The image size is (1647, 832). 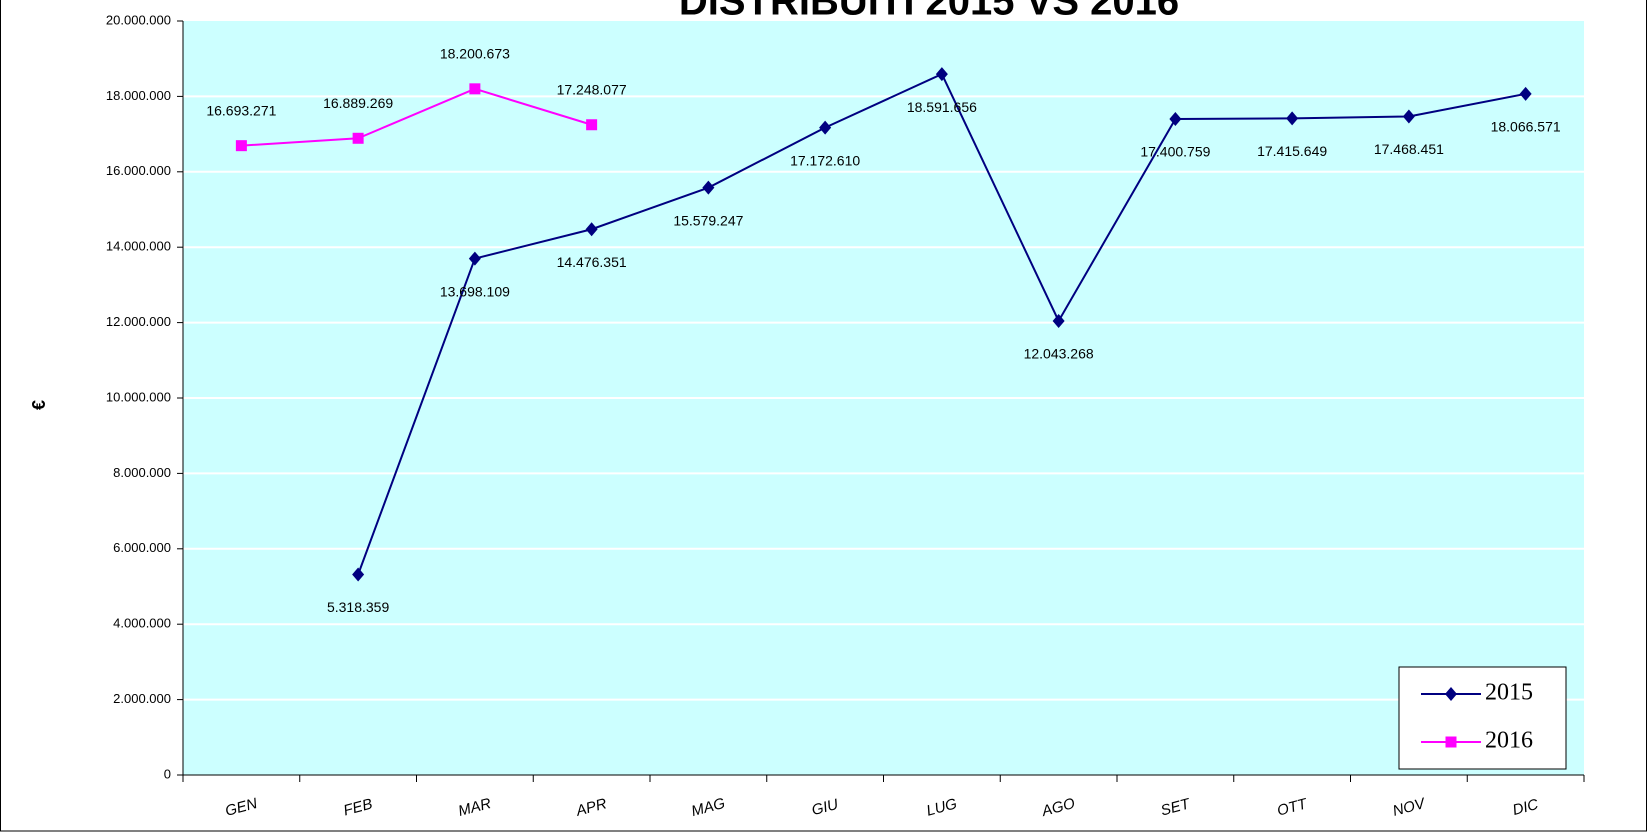 I want to click on data-label: 12.043.268, so click(x=1059, y=354).